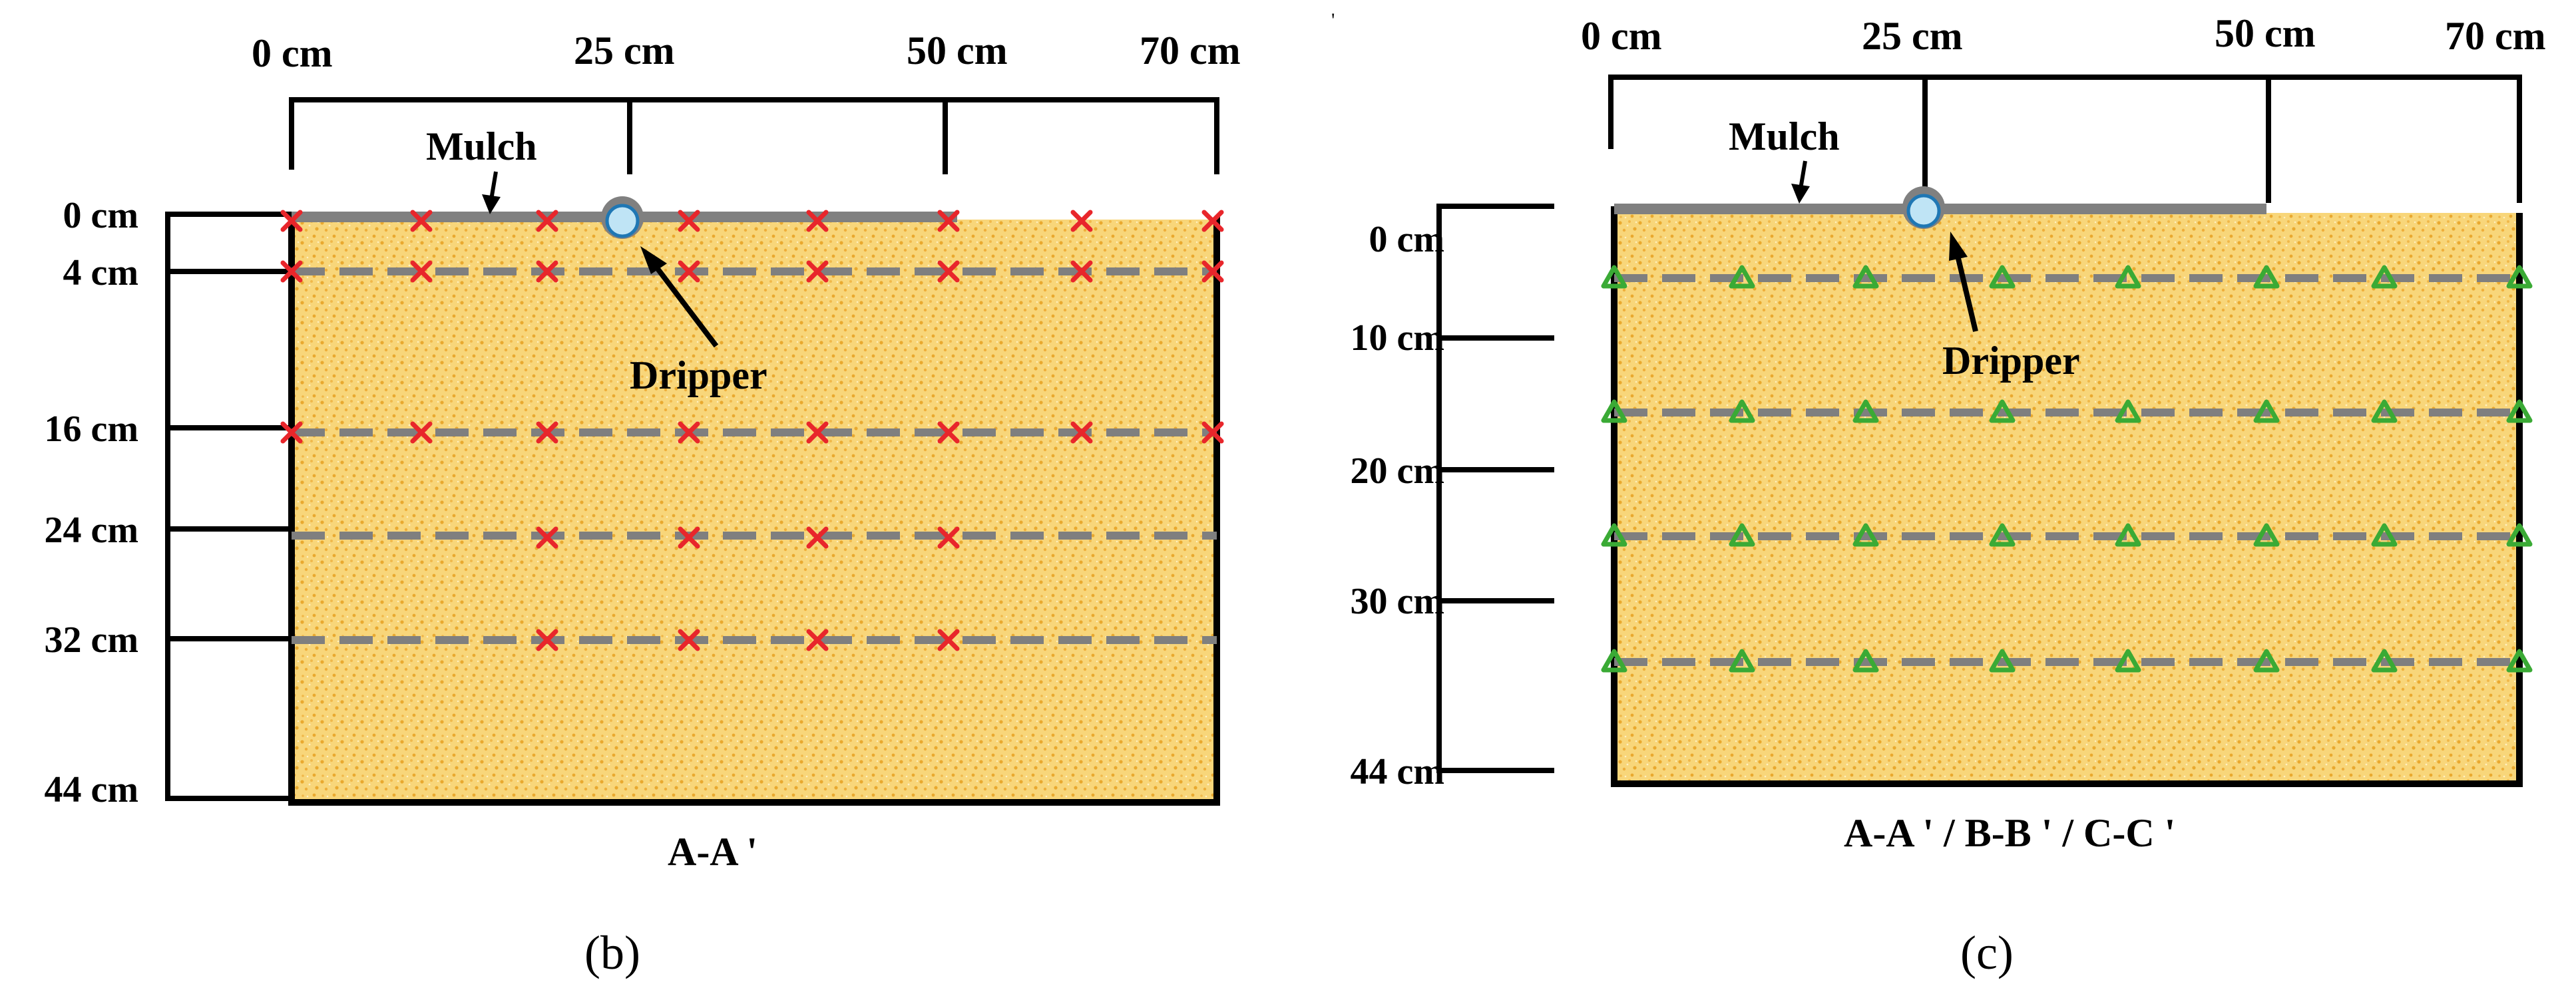 The width and height of the screenshot is (2576, 1000). I want to click on depth-label: 32 cm, so click(91, 640).